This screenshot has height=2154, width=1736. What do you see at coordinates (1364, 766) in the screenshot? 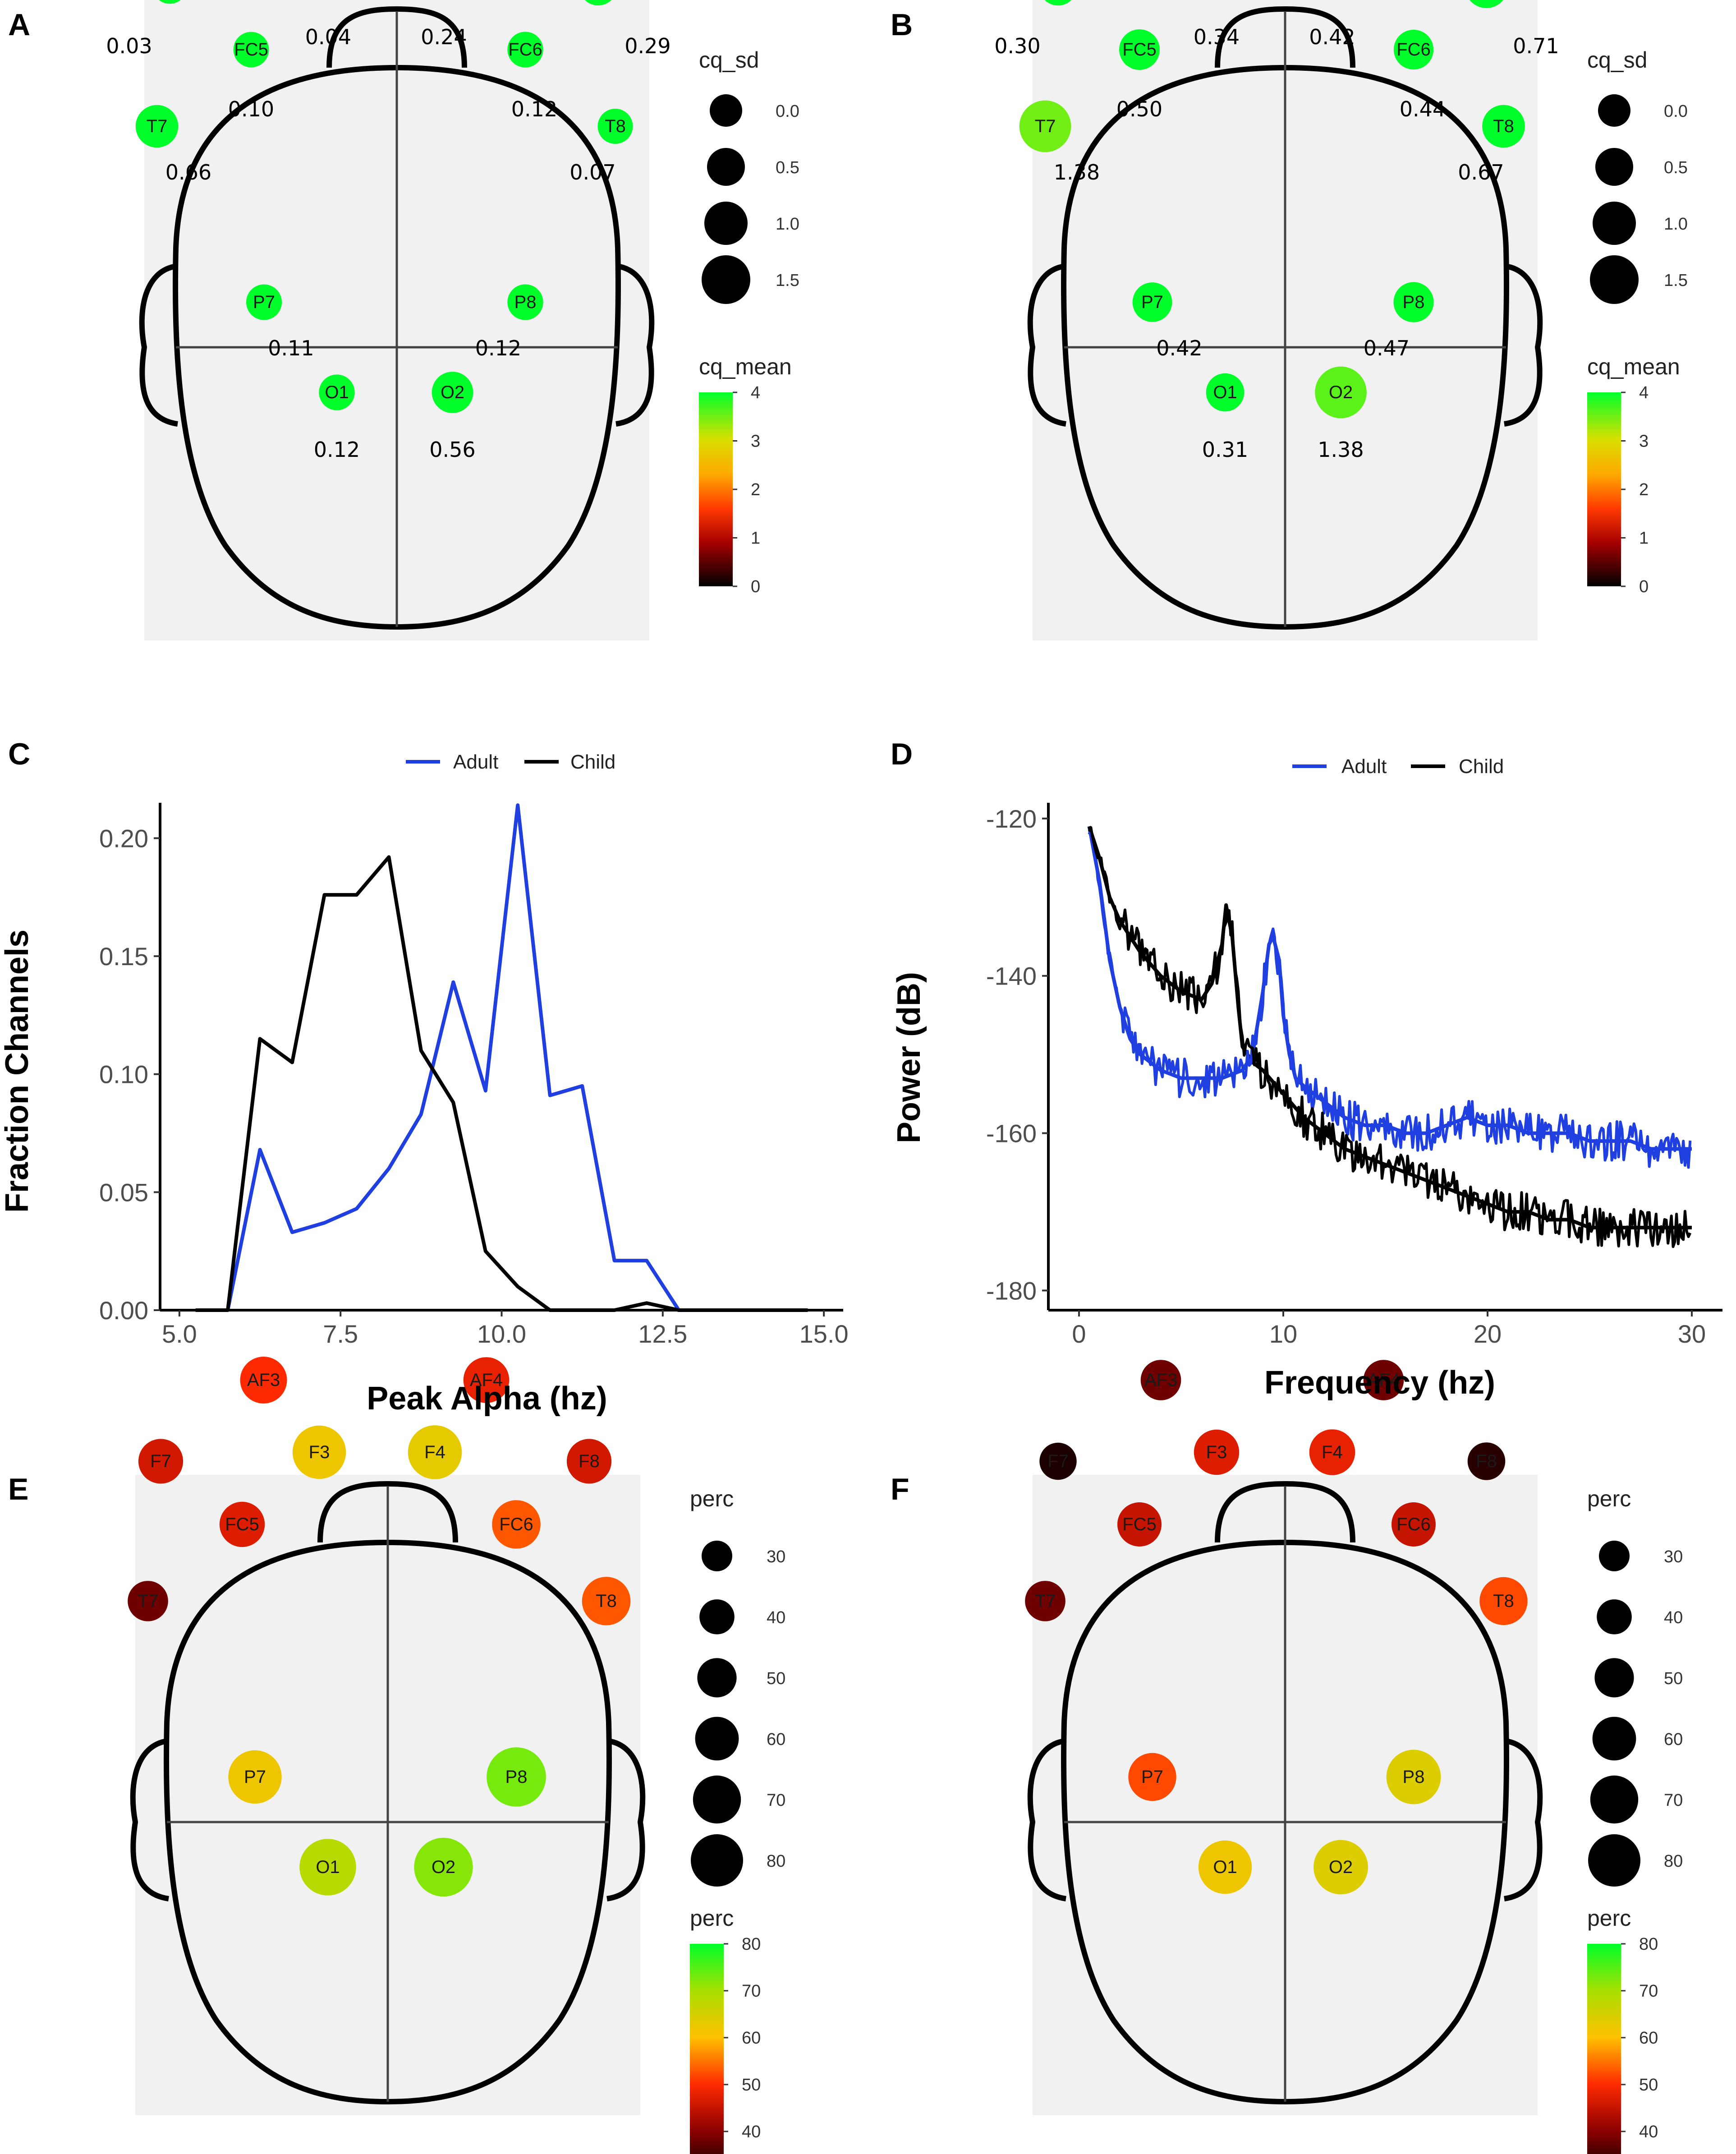
I see `legend-adult-label: Adult` at bounding box center [1364, 766].